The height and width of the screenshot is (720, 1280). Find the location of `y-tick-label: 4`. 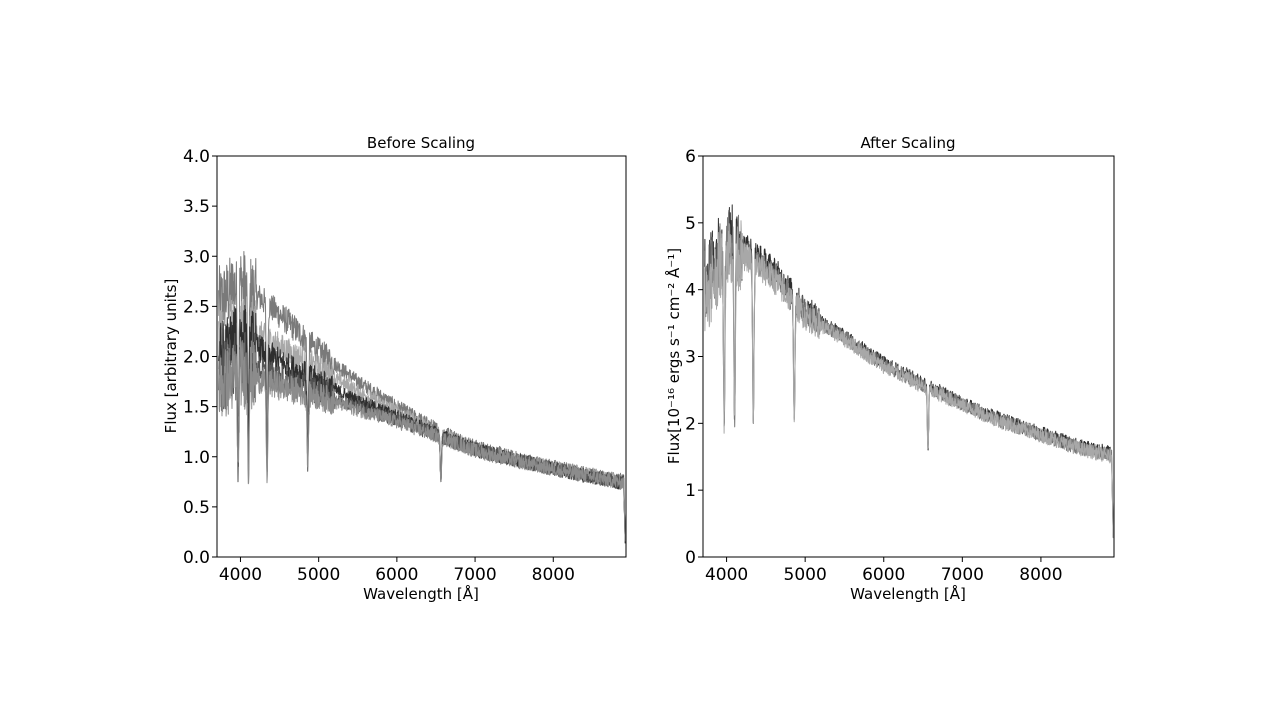

y-tick-label: 4 is located at coordinates (690, 291).